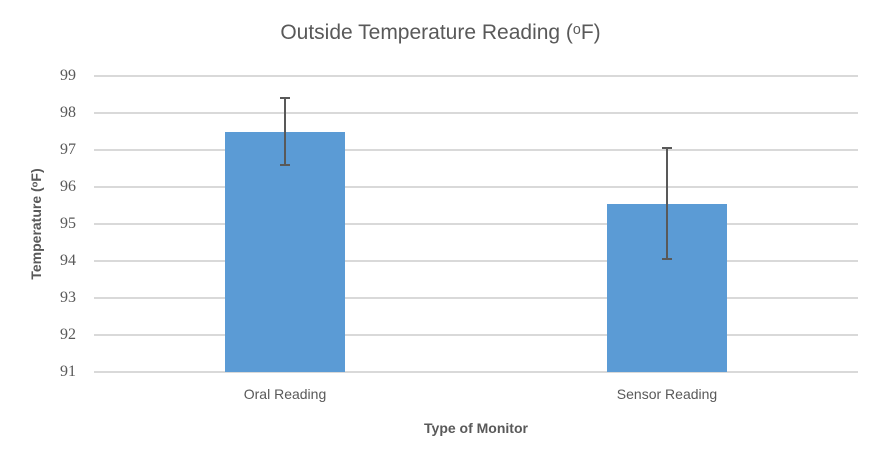 Image resolution: width=881 pixels, height=466 pixels. I want to click on error-bar-sensor-reading, so click(667, 204).